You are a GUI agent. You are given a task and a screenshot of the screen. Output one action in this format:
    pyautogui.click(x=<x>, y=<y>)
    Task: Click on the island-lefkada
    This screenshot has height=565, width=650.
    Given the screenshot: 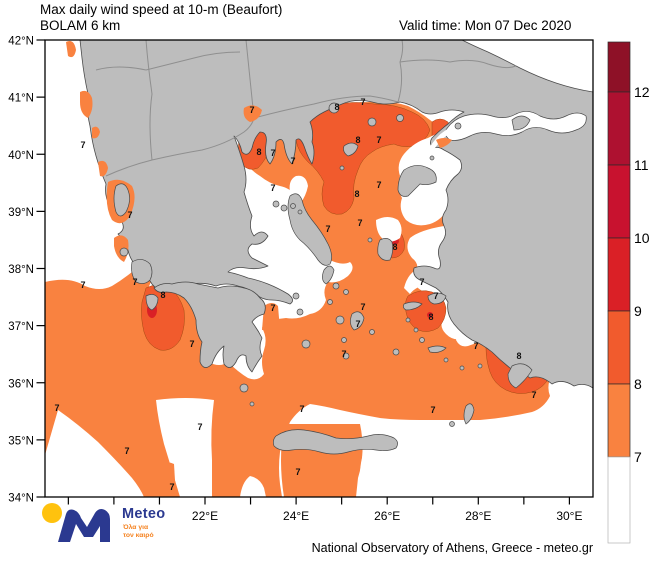 What is the action you would take?
    pyautogui.click(x=124, y=252)
    